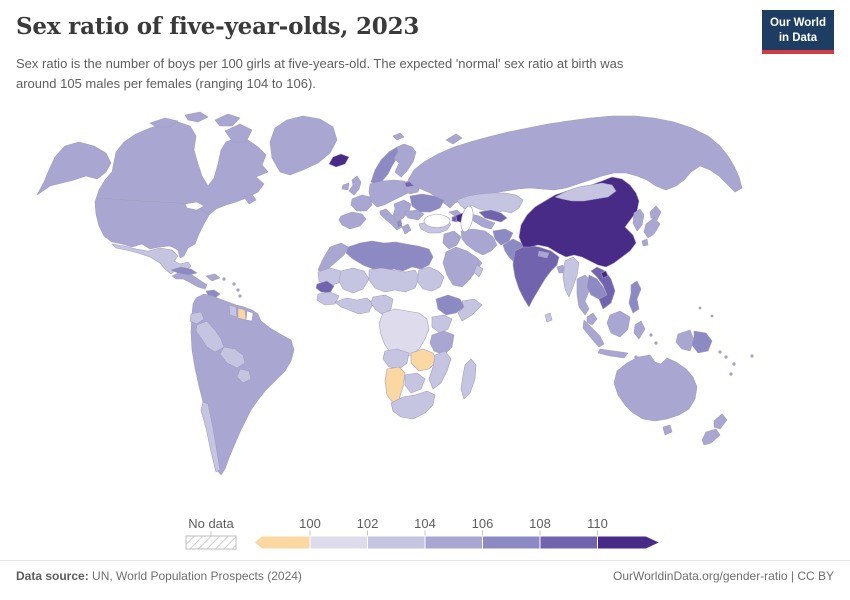 The width and height of the screenshot is (850, 600). I want to click on country-papua-new-guinea, so click(702, 342).